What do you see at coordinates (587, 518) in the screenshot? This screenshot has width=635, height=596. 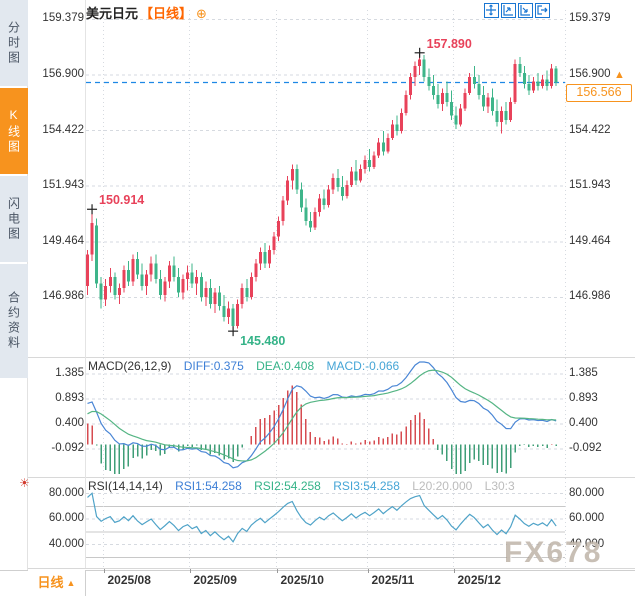 I see `rsi-axis-label-right: 60.000` at bounding box center [587, 518].